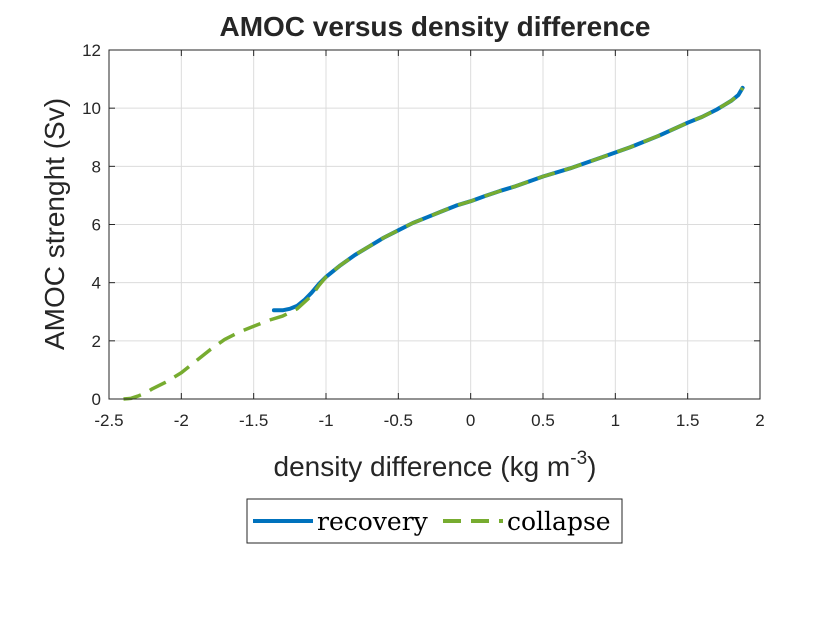  Describe the element at coordinates (96, 166) in the screenshot. I see `y-tick-label: 8` at that location.